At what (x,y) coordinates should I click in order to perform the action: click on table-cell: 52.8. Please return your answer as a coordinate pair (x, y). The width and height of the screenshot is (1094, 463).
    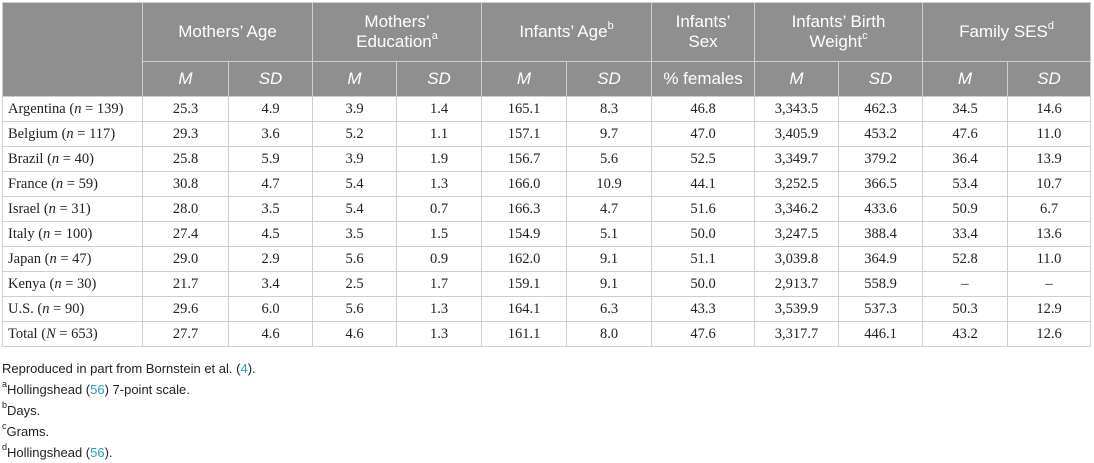
    Looking at the image, I should click on (965, 259).